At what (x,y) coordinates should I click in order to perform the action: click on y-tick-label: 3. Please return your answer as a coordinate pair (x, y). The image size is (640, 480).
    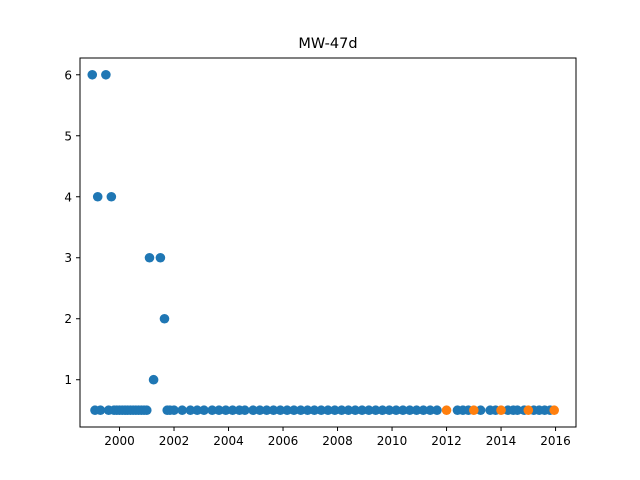
    Looking at the image, I should click on (68, 258).